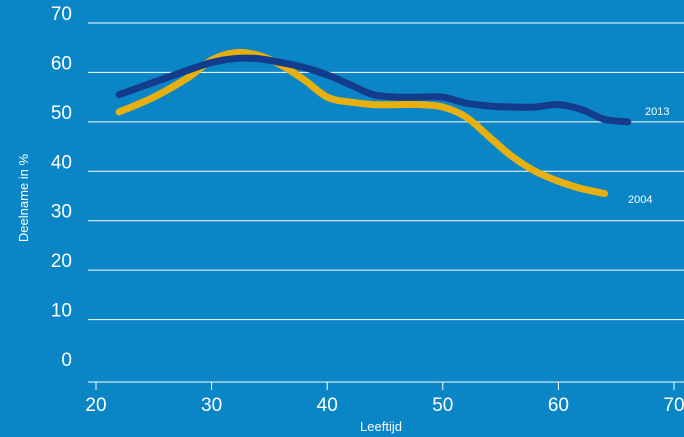 This screenshot has width=684, height=437. I want to click on x-tick-label: 50, so click(442, 405).